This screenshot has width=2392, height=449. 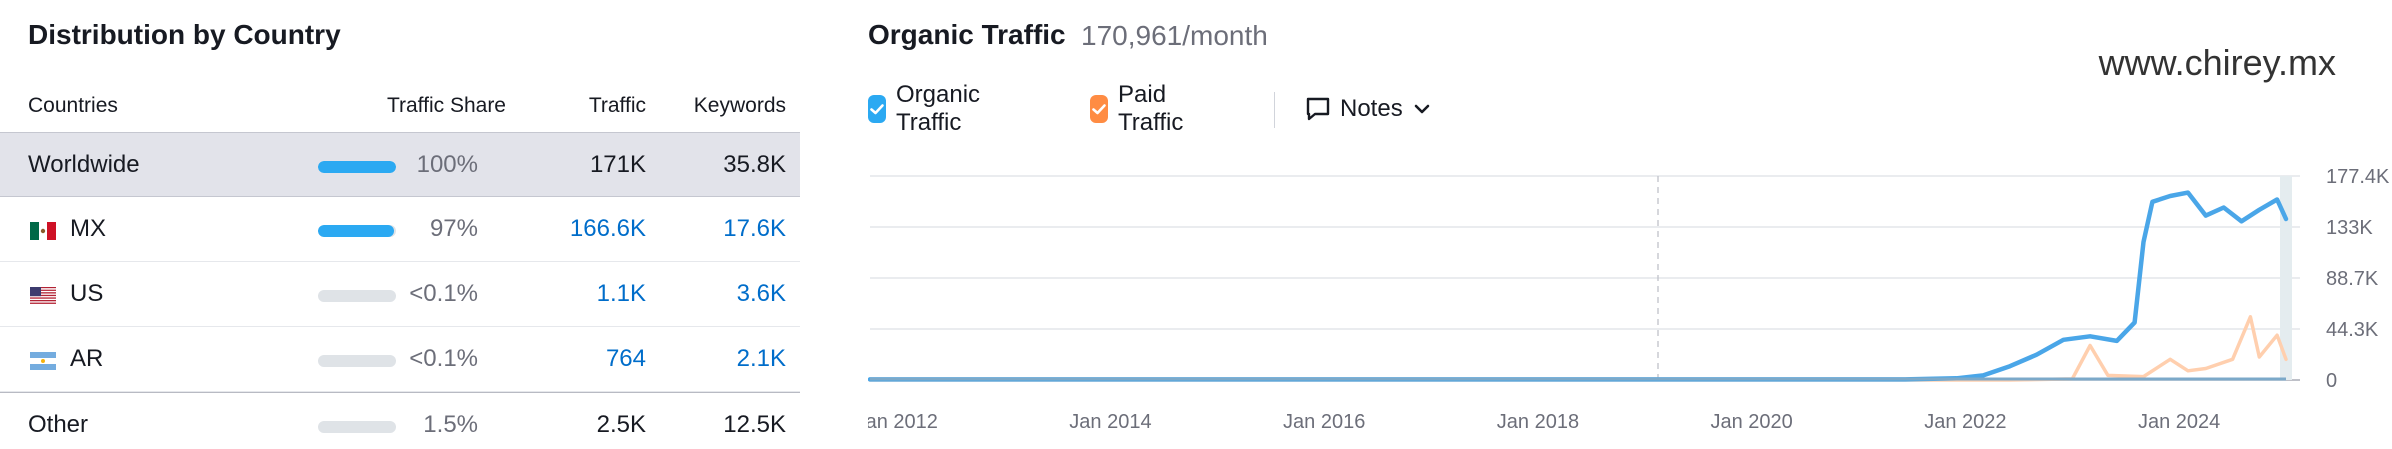 I want to click on country-name: AR, so click(x=87, y=358).